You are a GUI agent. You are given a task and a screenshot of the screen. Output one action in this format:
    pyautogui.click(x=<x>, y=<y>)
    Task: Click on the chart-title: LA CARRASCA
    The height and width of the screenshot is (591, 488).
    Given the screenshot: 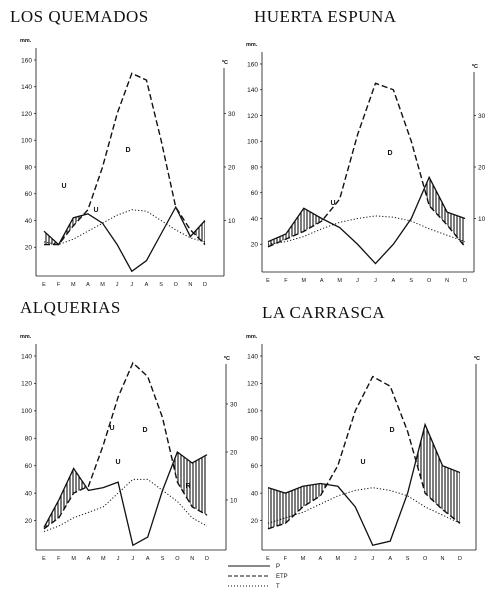 What is the action you would take?
    pyautogui.click(x=323, y=312)
    